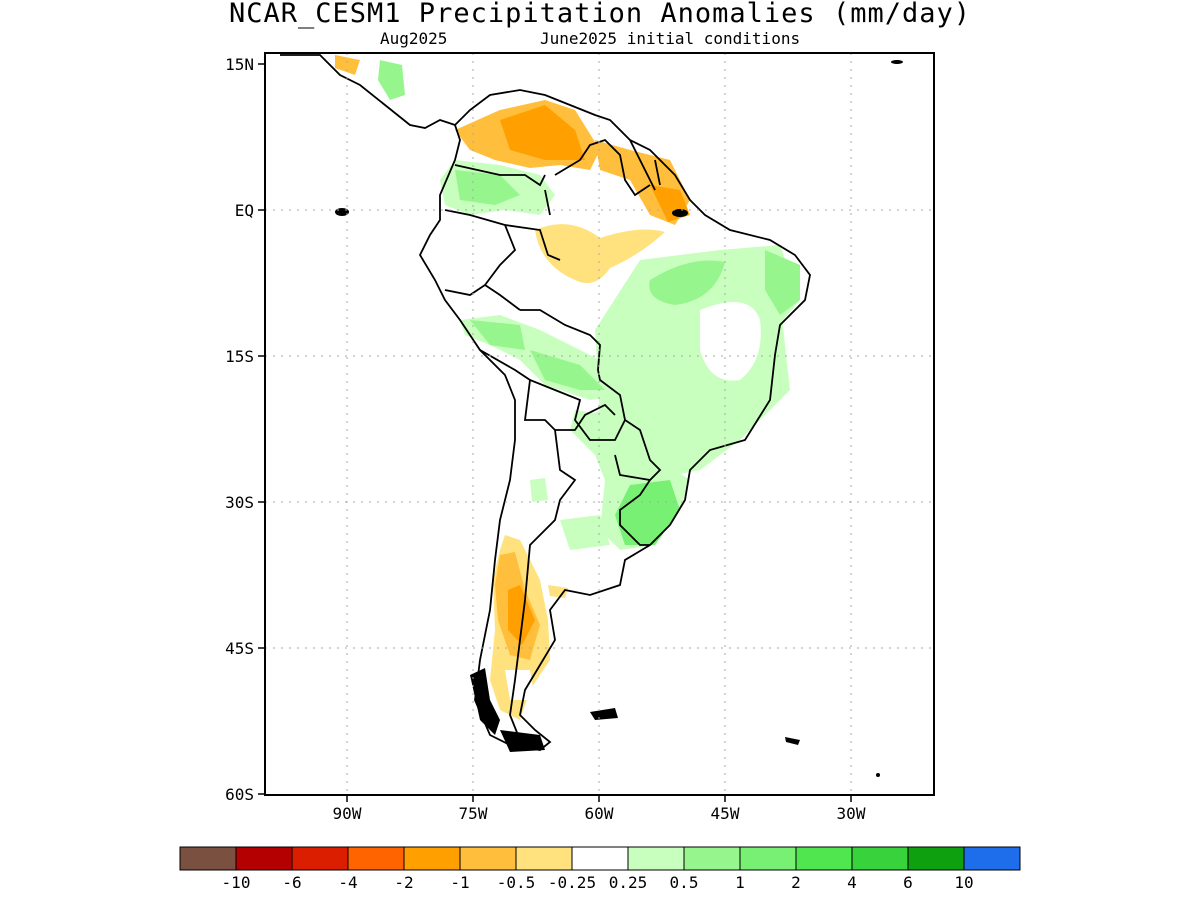 The image size is (1200, 900). What do you see at coordinates (516, 882) in the screenshot?
I see `colorbar-tick-label: -0.5` at bounding box center [516, 882].